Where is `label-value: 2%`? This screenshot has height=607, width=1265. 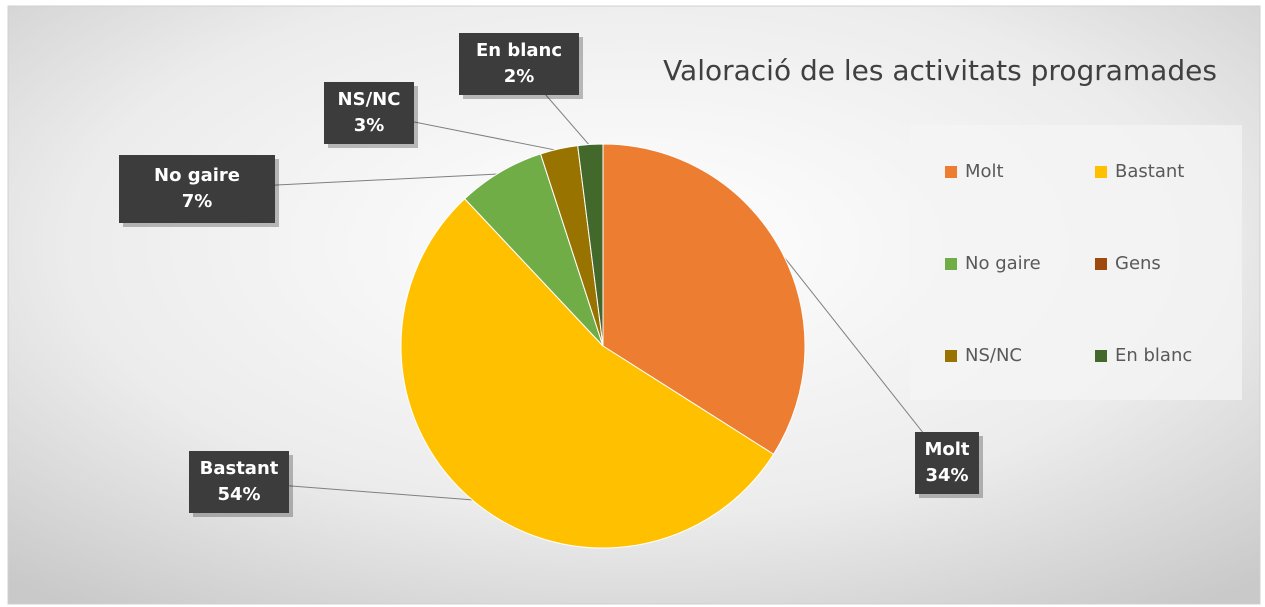 label-value: 2% is located at coordinates (519, 76).